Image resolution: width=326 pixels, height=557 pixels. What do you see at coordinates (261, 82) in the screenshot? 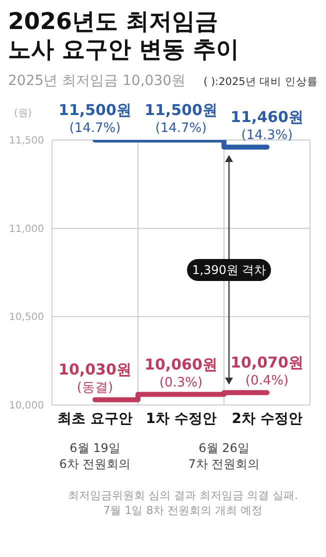
I see `text: ( ):2025년 대비 인상률` at bounding box center [261, 82].